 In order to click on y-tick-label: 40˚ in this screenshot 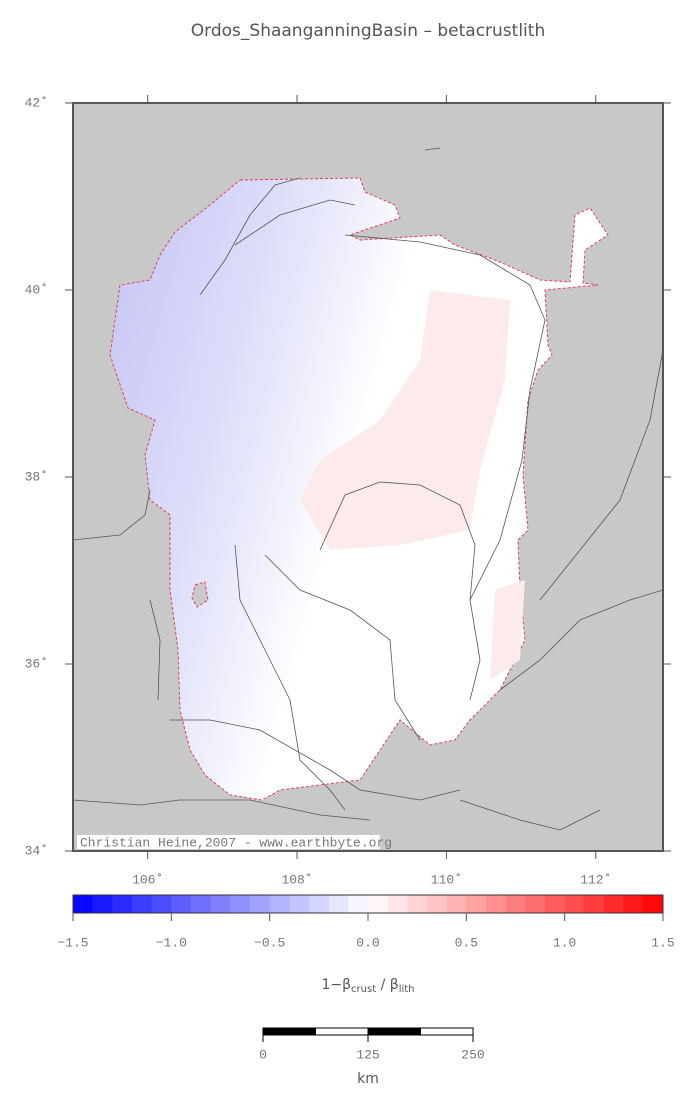, I will do `click(36, 289)`.